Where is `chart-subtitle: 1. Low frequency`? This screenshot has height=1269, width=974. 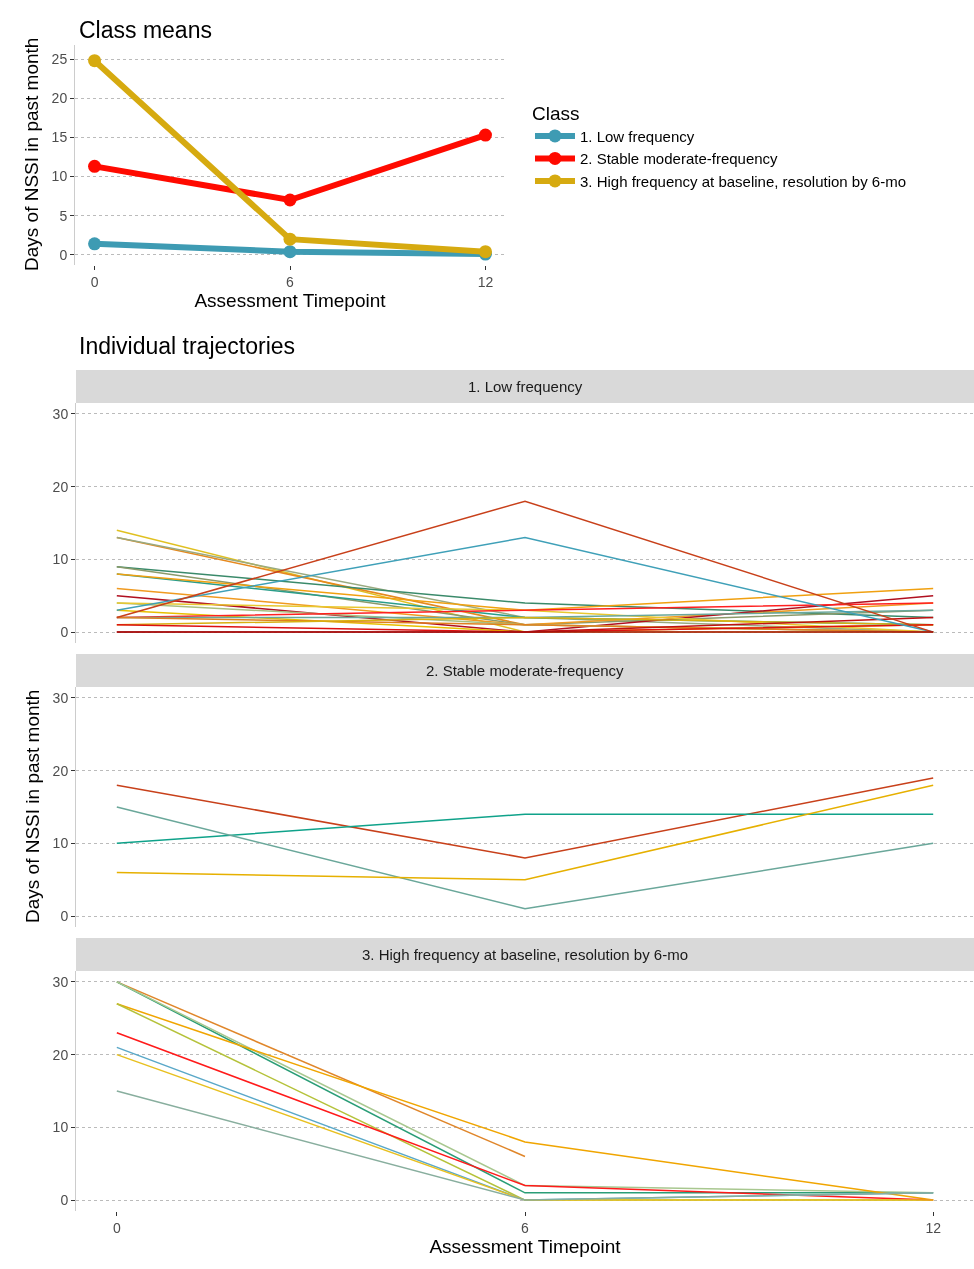 chart-subtitle: 1. Low frequency is located at coordinates (525, 386).